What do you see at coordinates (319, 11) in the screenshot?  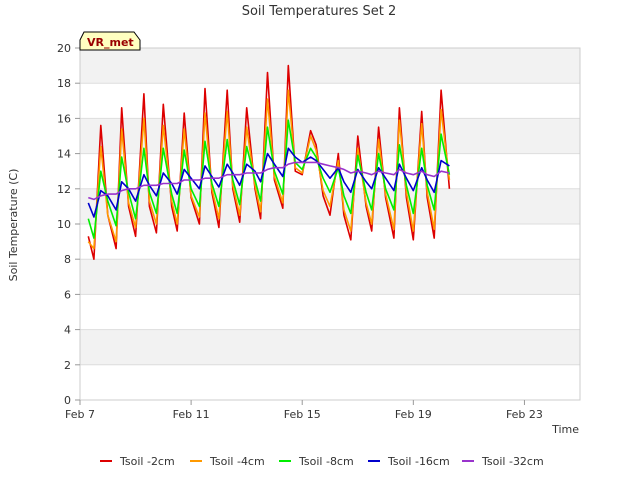 I see `chart-title: Soil Temperatures Set 2` at bounding box center [319, 11].